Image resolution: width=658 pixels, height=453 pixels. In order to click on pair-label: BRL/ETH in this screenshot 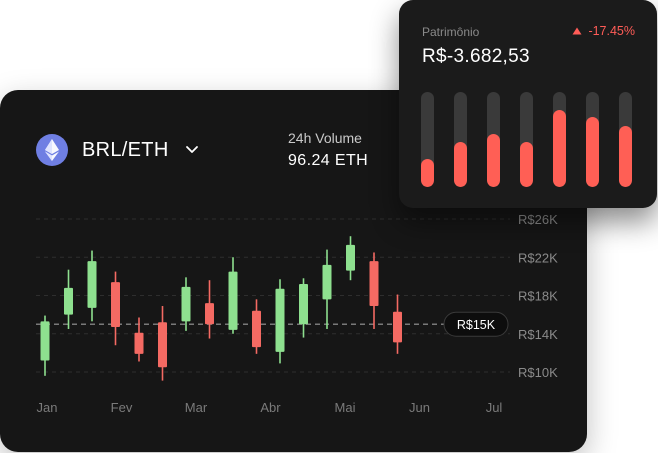, I will do `click(125, 149)`.